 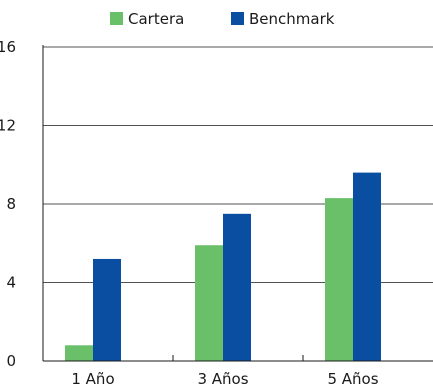 What do you see at coordinates (222, 19) in the screenshot?
I see `legend: Cartera Benchmark` at bounding box center [222, 19].